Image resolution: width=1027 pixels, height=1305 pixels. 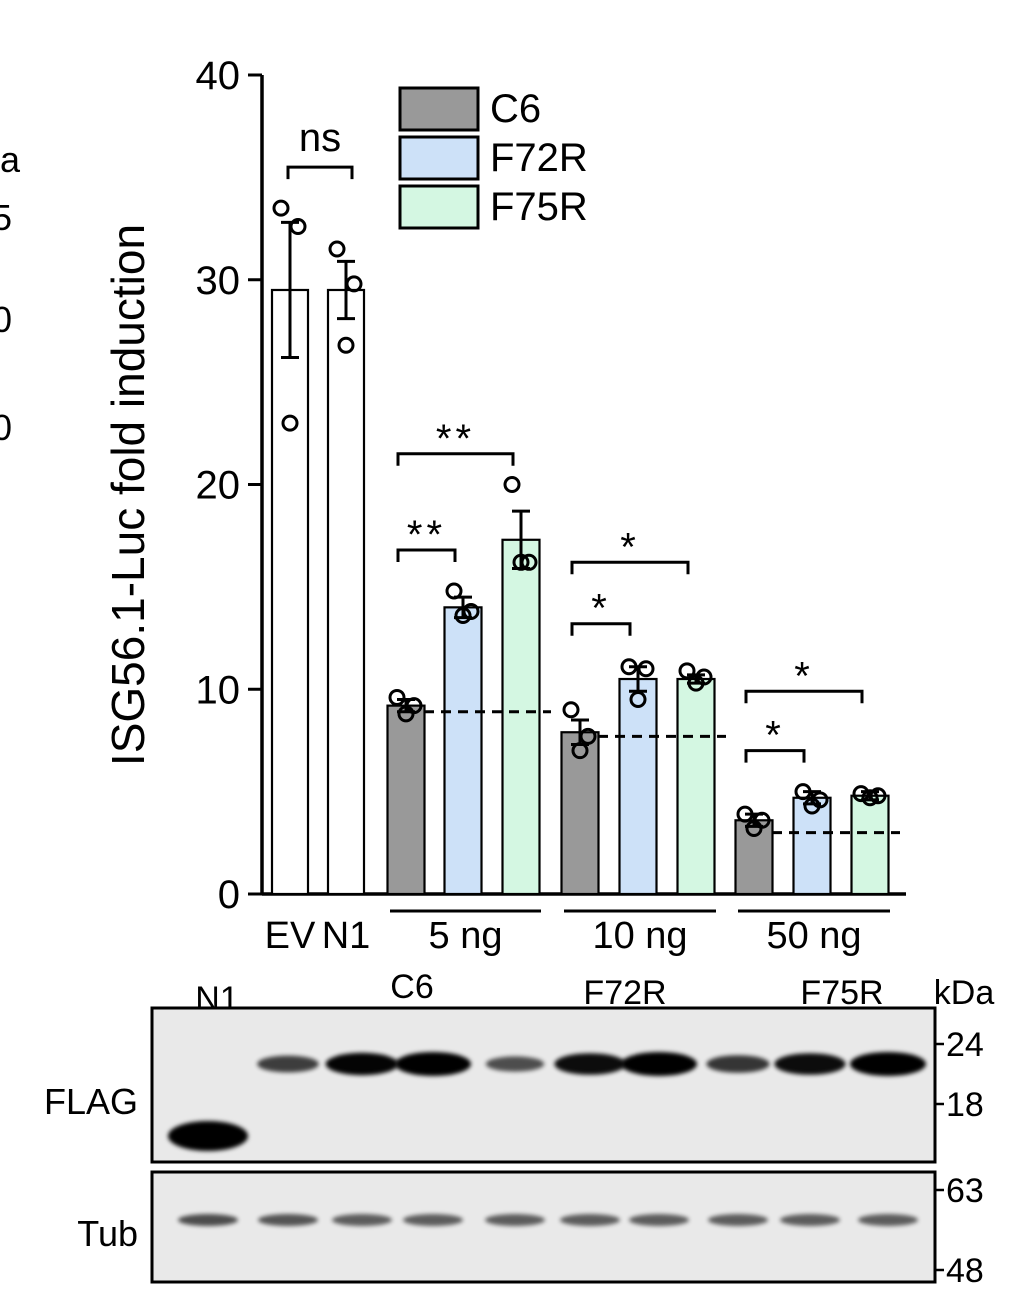 I want to click on edge-fragment-3: 0, so click(x=6, y=319).